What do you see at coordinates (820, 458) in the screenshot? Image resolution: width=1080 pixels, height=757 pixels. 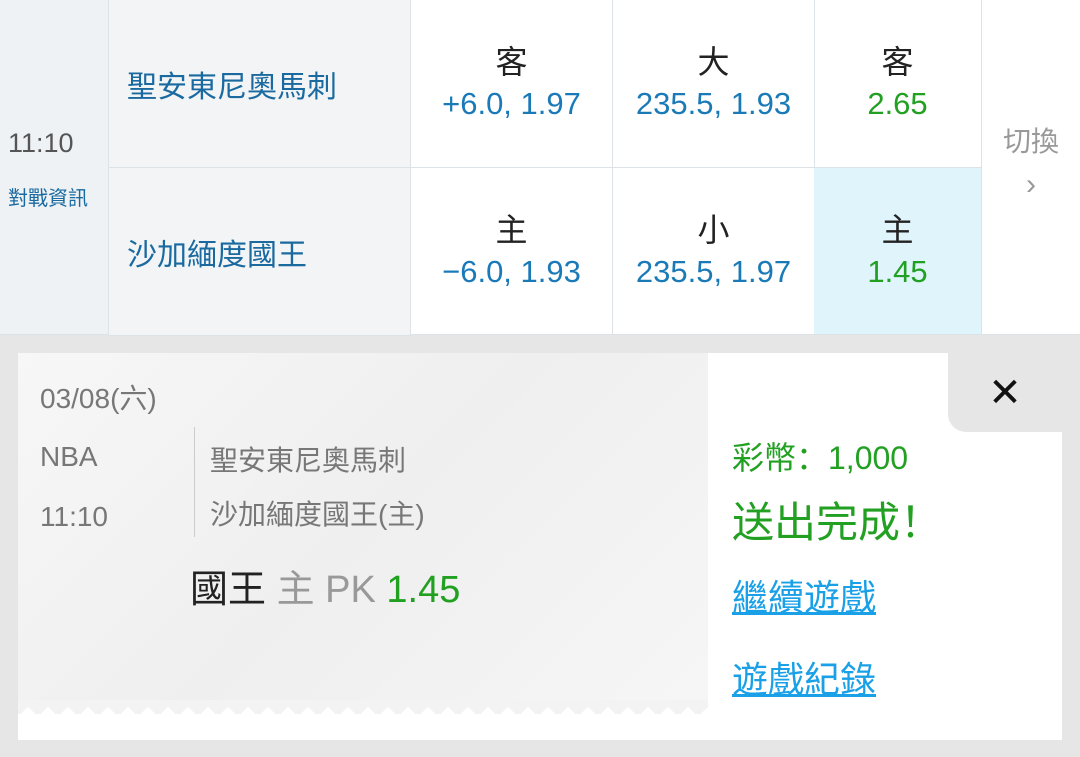 I see `coins-balance: 彩幣：1,000` at bounding box center [820, 458].